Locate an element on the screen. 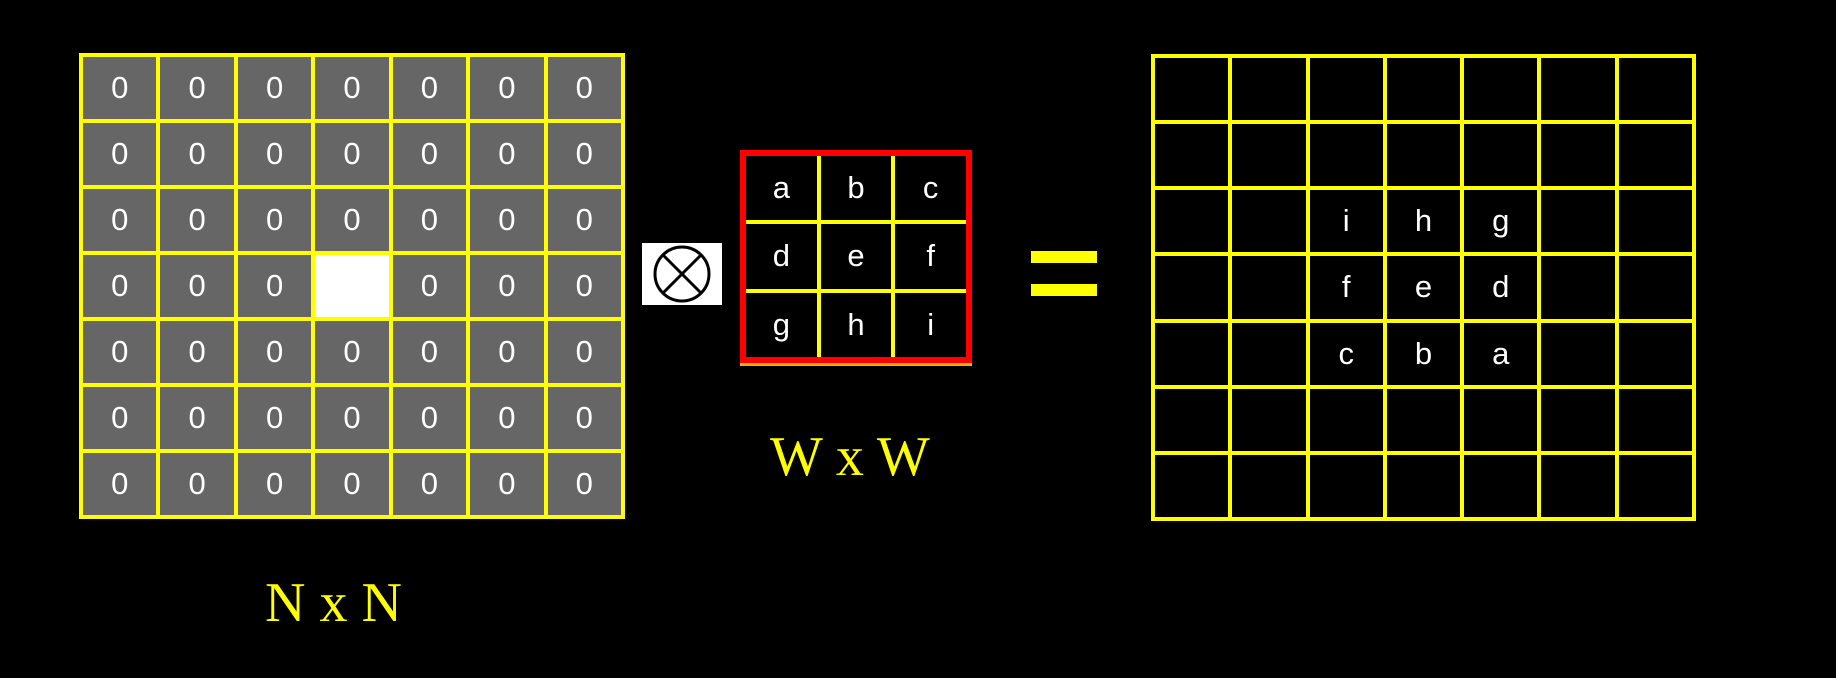 This screenshot has width=1836, height=678. output-cell: g is located at coordinates (1501, 221).